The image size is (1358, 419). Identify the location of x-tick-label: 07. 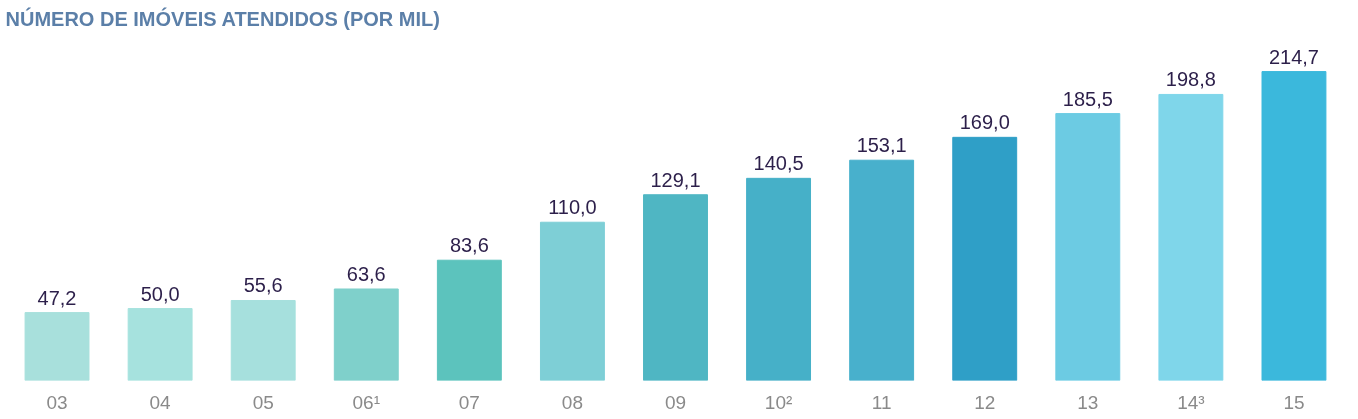
(469, 402).